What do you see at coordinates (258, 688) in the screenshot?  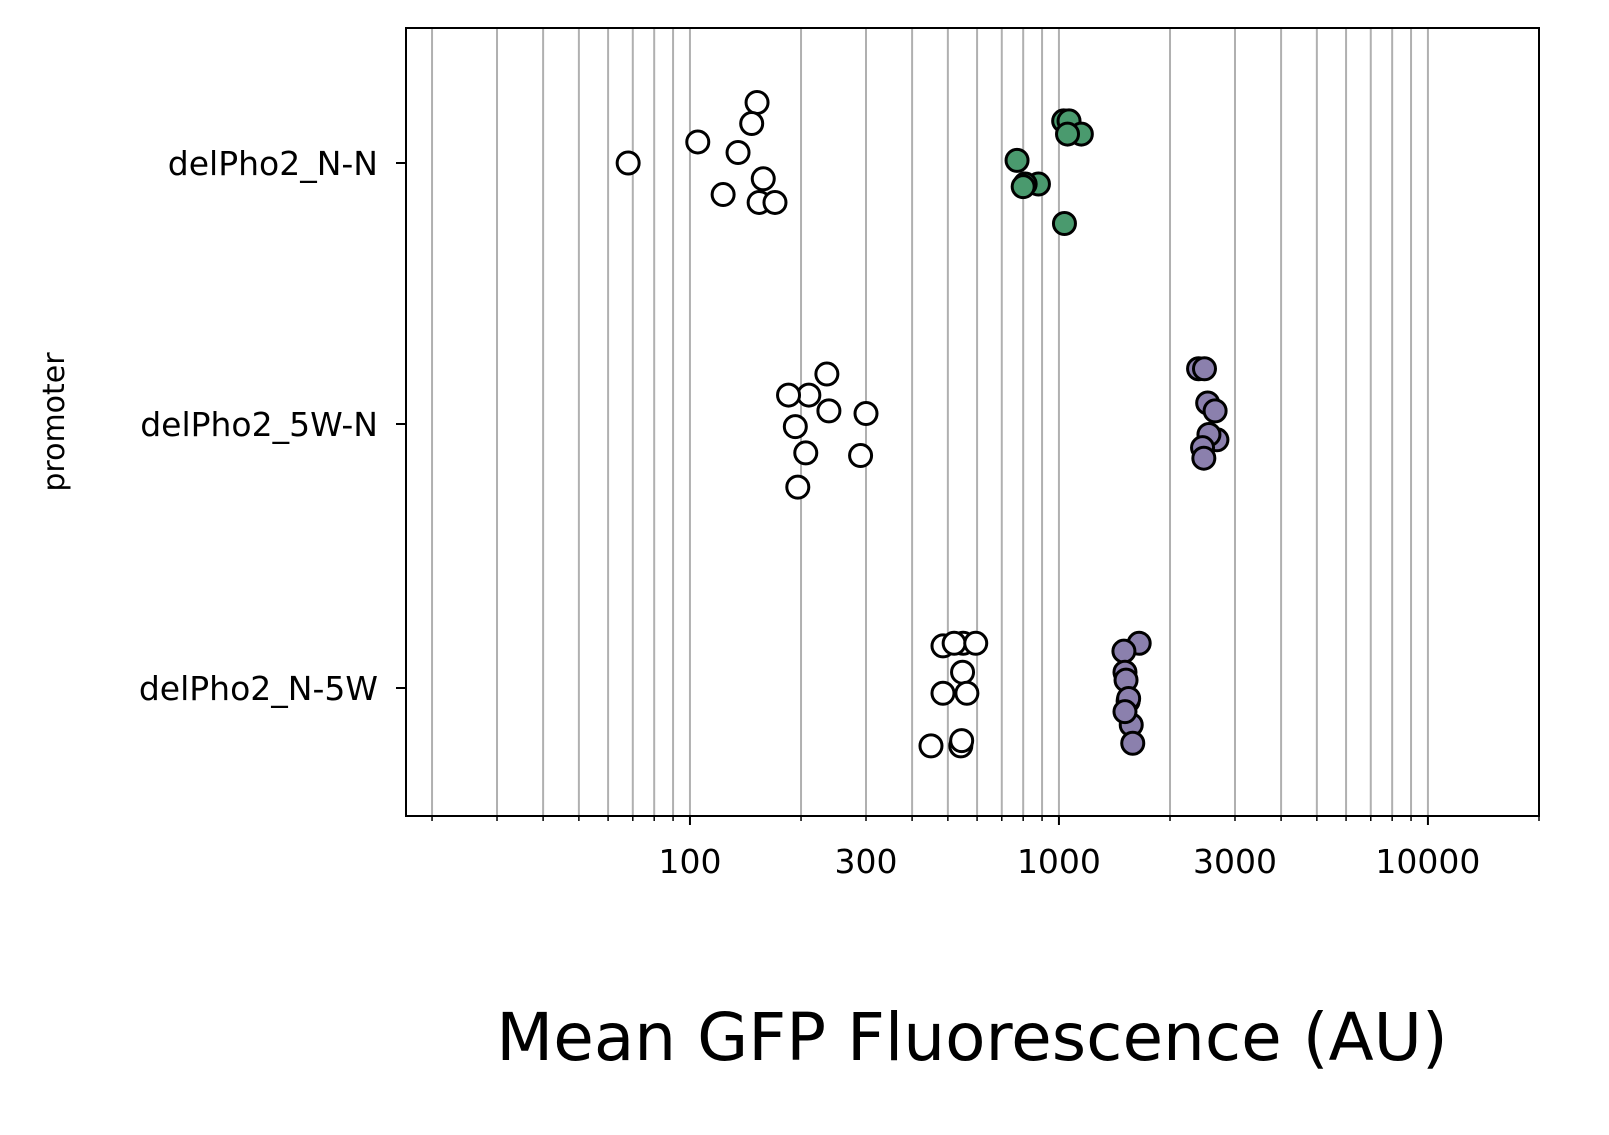 I see `y-tick-label: delPho2_N-5W` at bounding box center [258, 688].